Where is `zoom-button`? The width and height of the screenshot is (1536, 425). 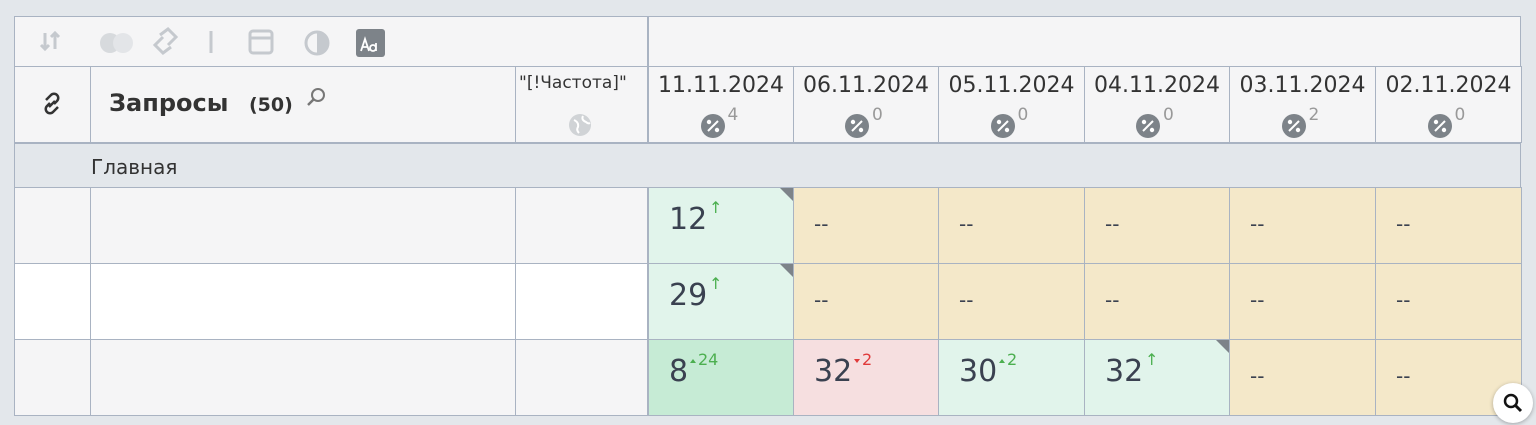 zoom-button is located at coordinates (1513, 403).